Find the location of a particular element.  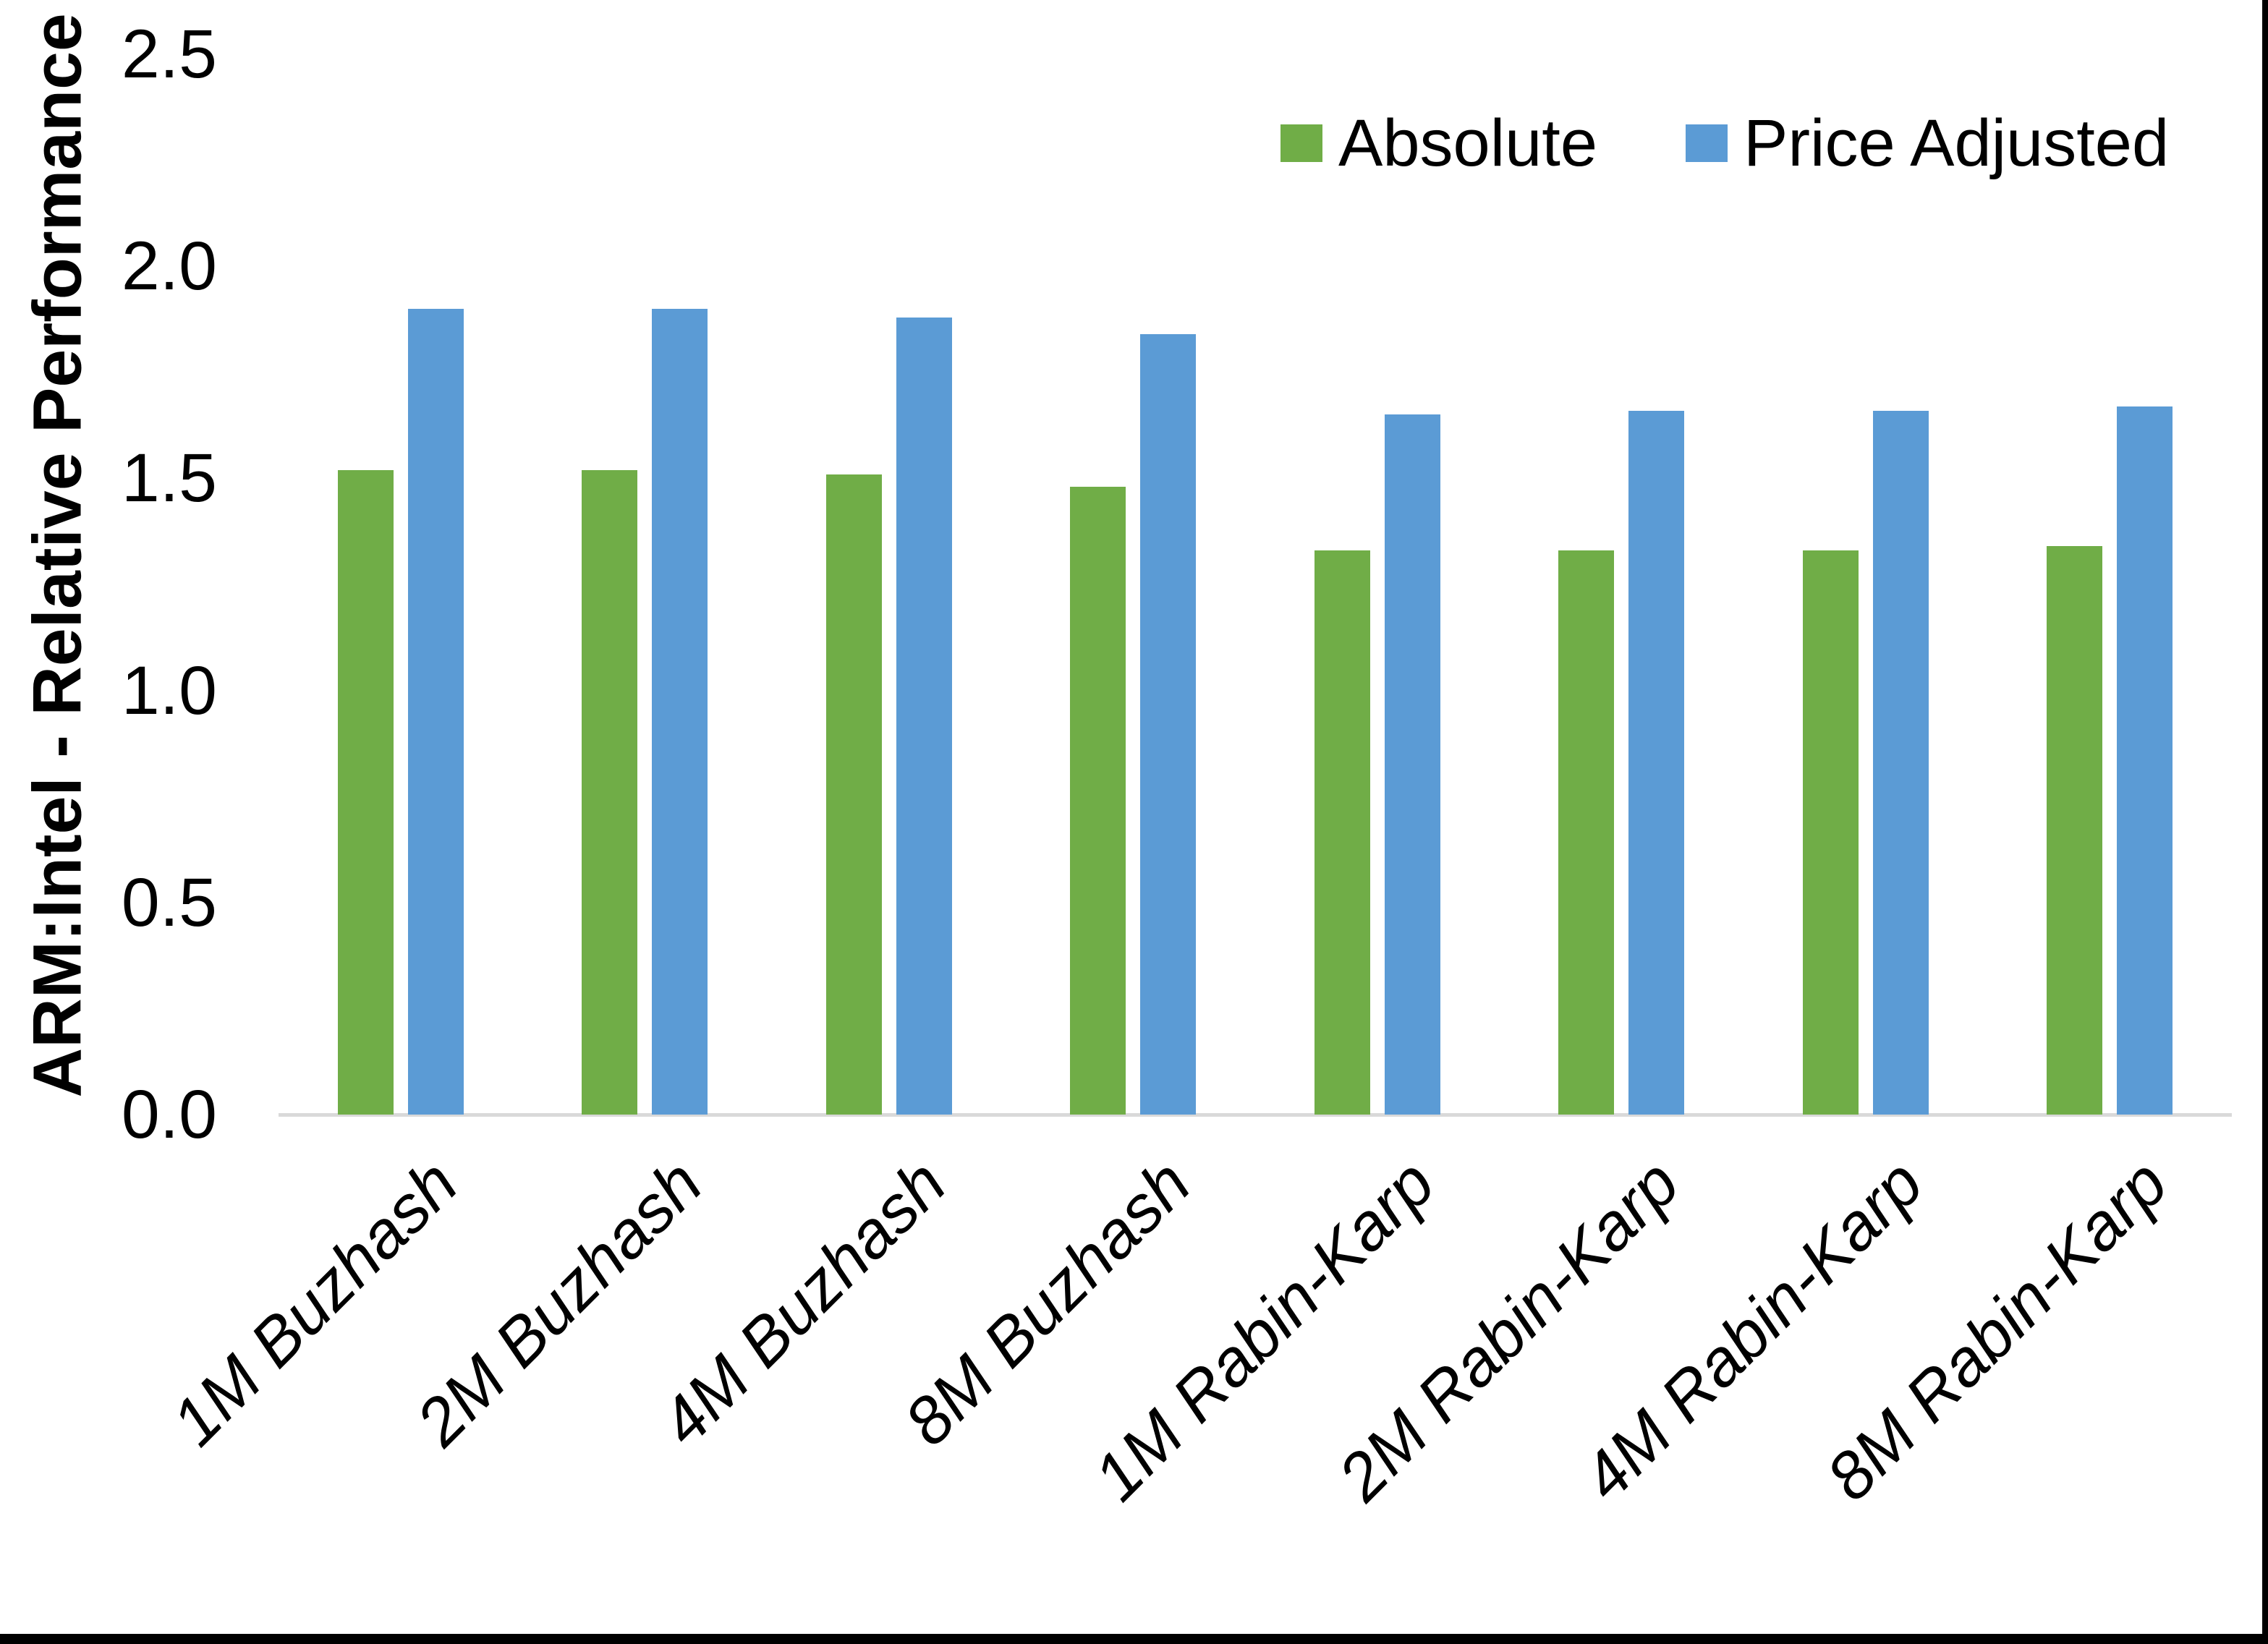

legend-label-price-adjusted: Price Adjusted is located at coordinates (1957, 143).